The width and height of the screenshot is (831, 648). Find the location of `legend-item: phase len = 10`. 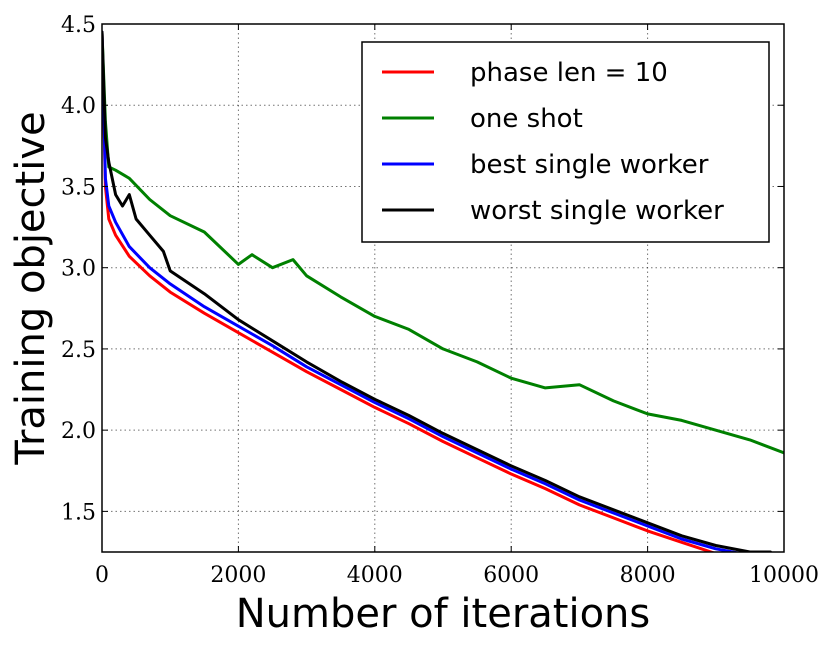

legend-item: phase len = 10 is located at coordinates (525, 73).